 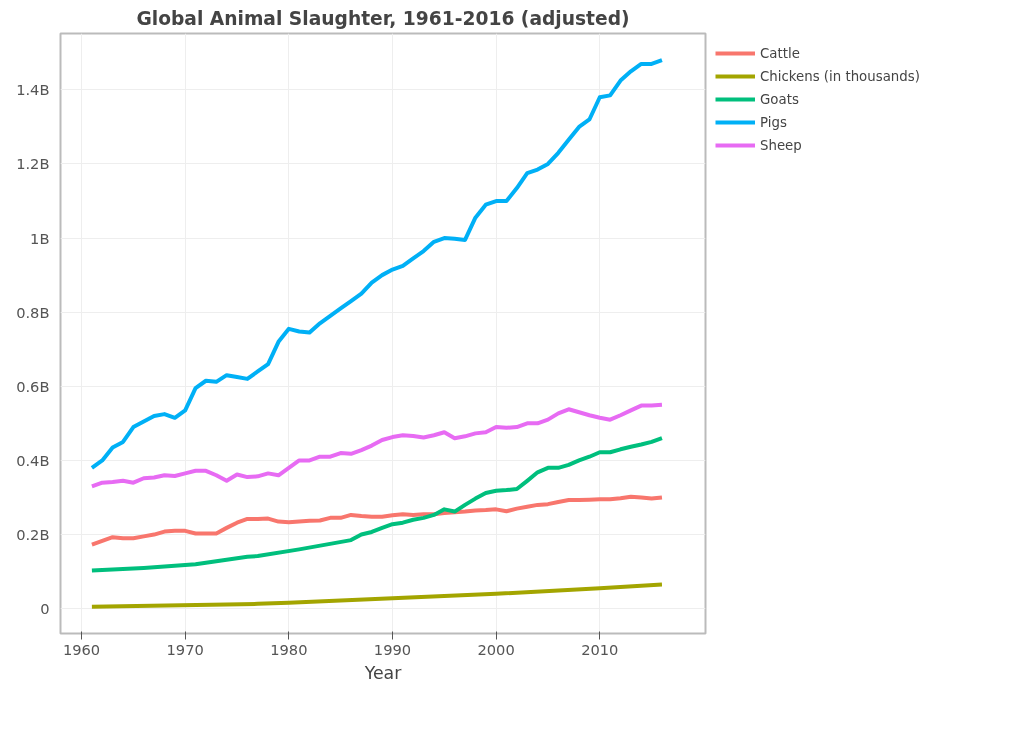 What do you see at coordinates (780, 53) in the screenshot?
I see `legend-label: Cattle` at bounding box center [780, 53].